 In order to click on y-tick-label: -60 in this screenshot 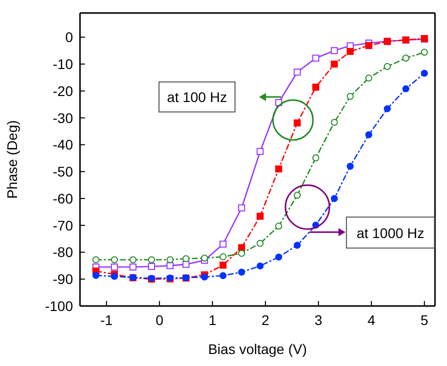, I will do `click(63, 198)`.